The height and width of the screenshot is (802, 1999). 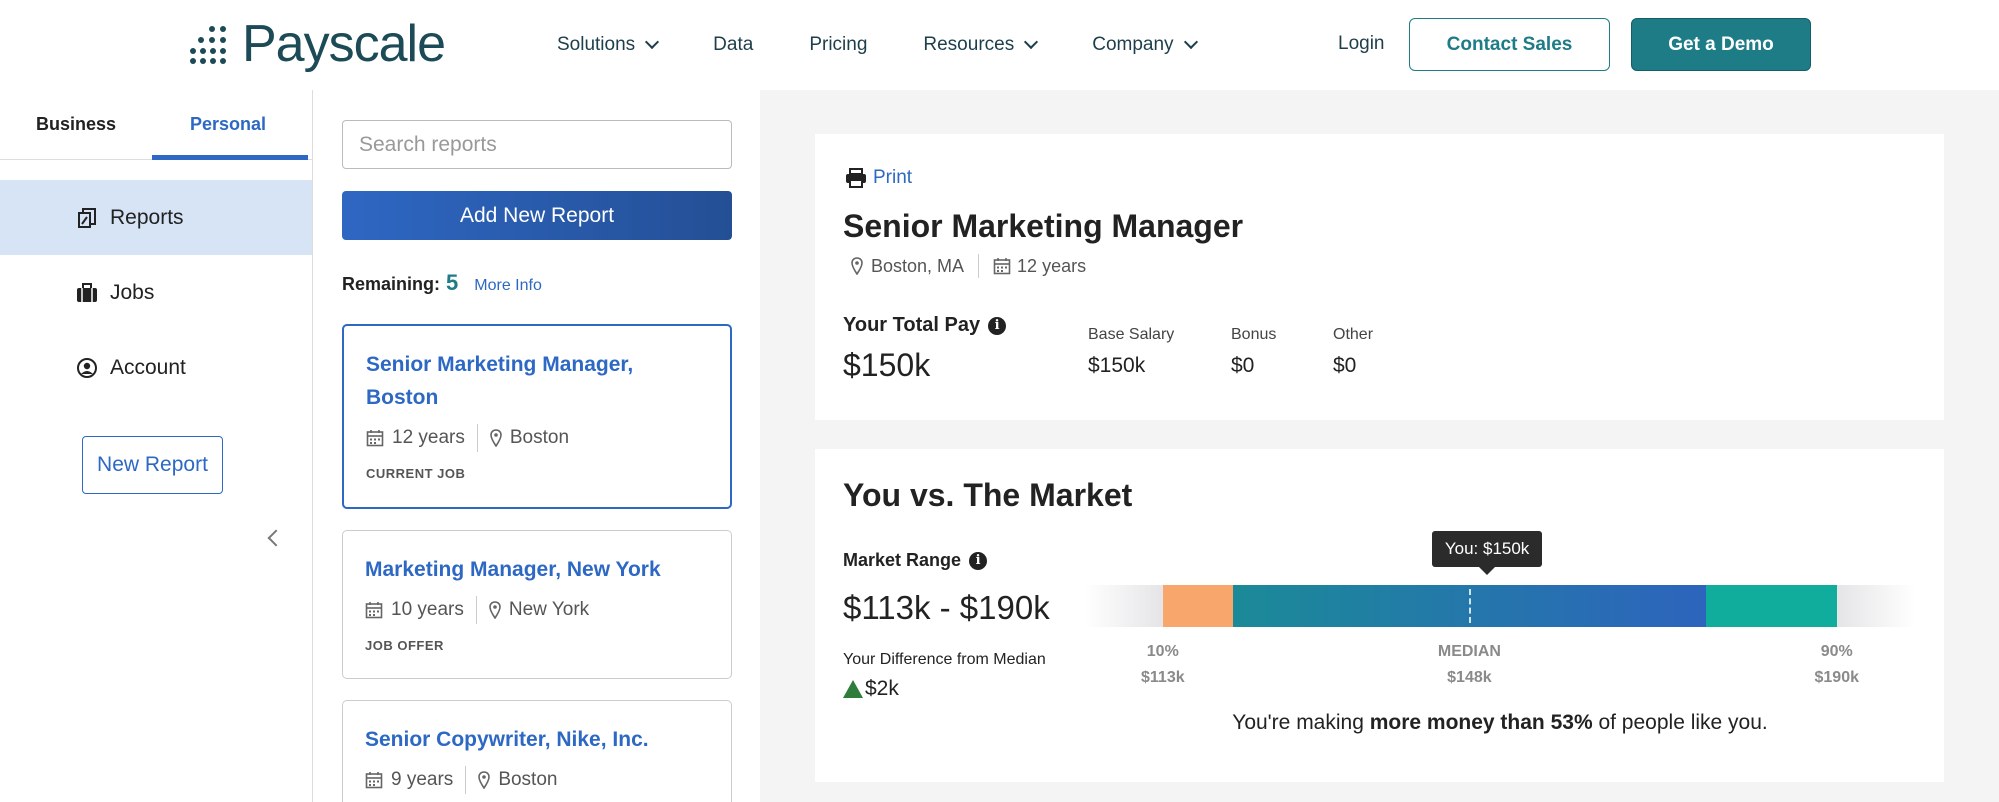 What do you see at coordinates (1162, 651) in the screenshot?
I see `tick-label: 10%` at bounding box center [1162, 651].